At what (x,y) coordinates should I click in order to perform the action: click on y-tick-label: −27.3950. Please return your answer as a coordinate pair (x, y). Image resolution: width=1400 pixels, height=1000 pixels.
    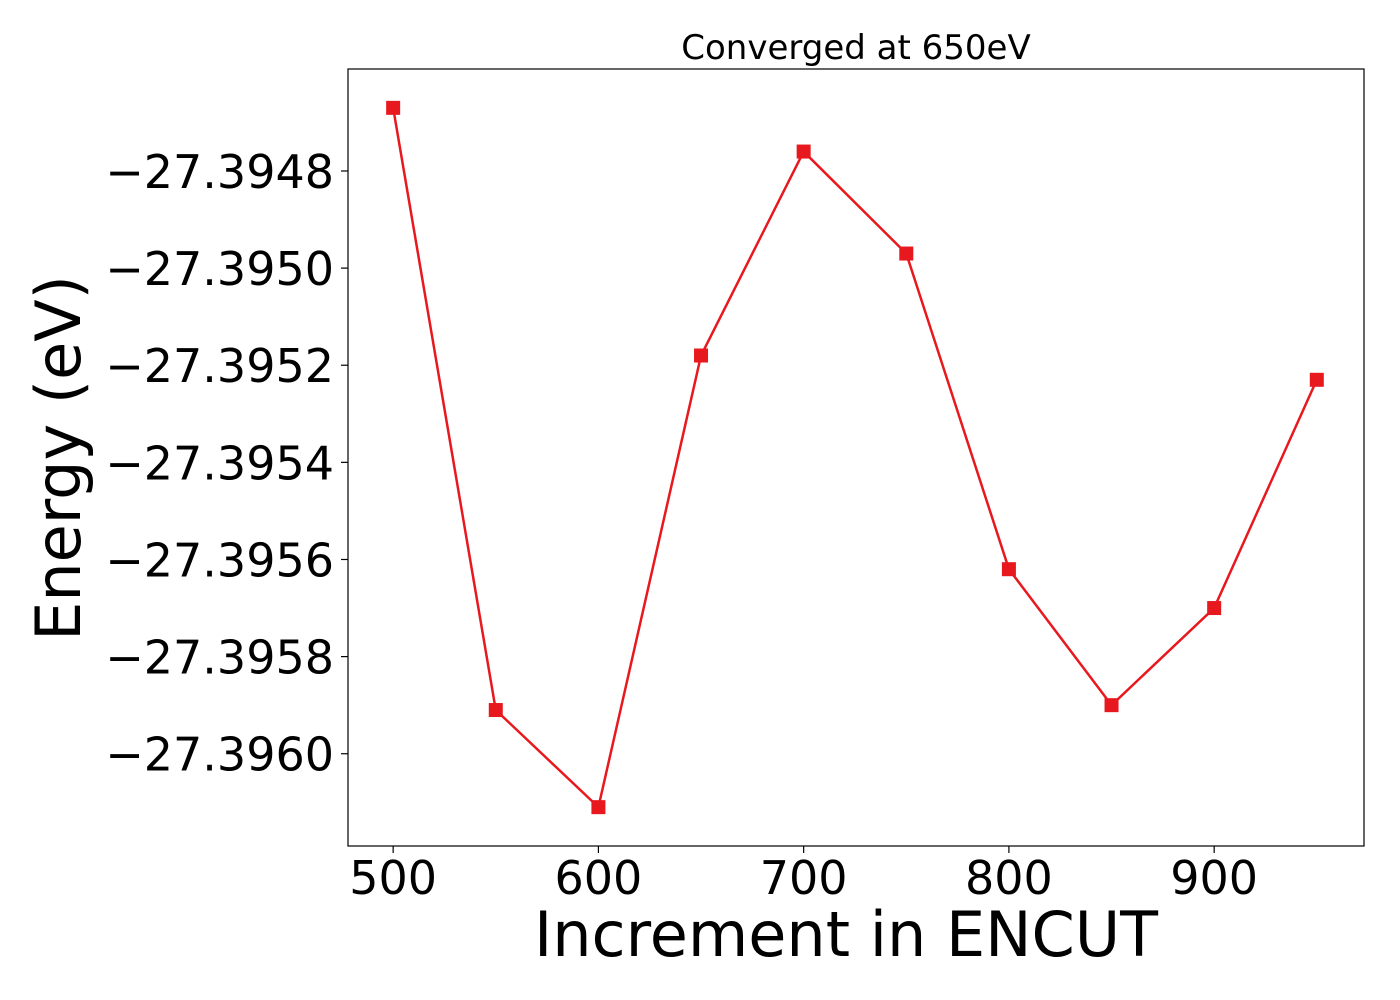
    Looking at the image, I should click on (219, 269).